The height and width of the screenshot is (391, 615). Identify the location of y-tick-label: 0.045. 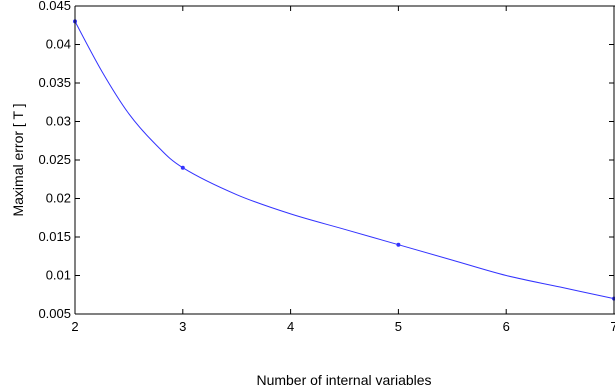
(54, 6).